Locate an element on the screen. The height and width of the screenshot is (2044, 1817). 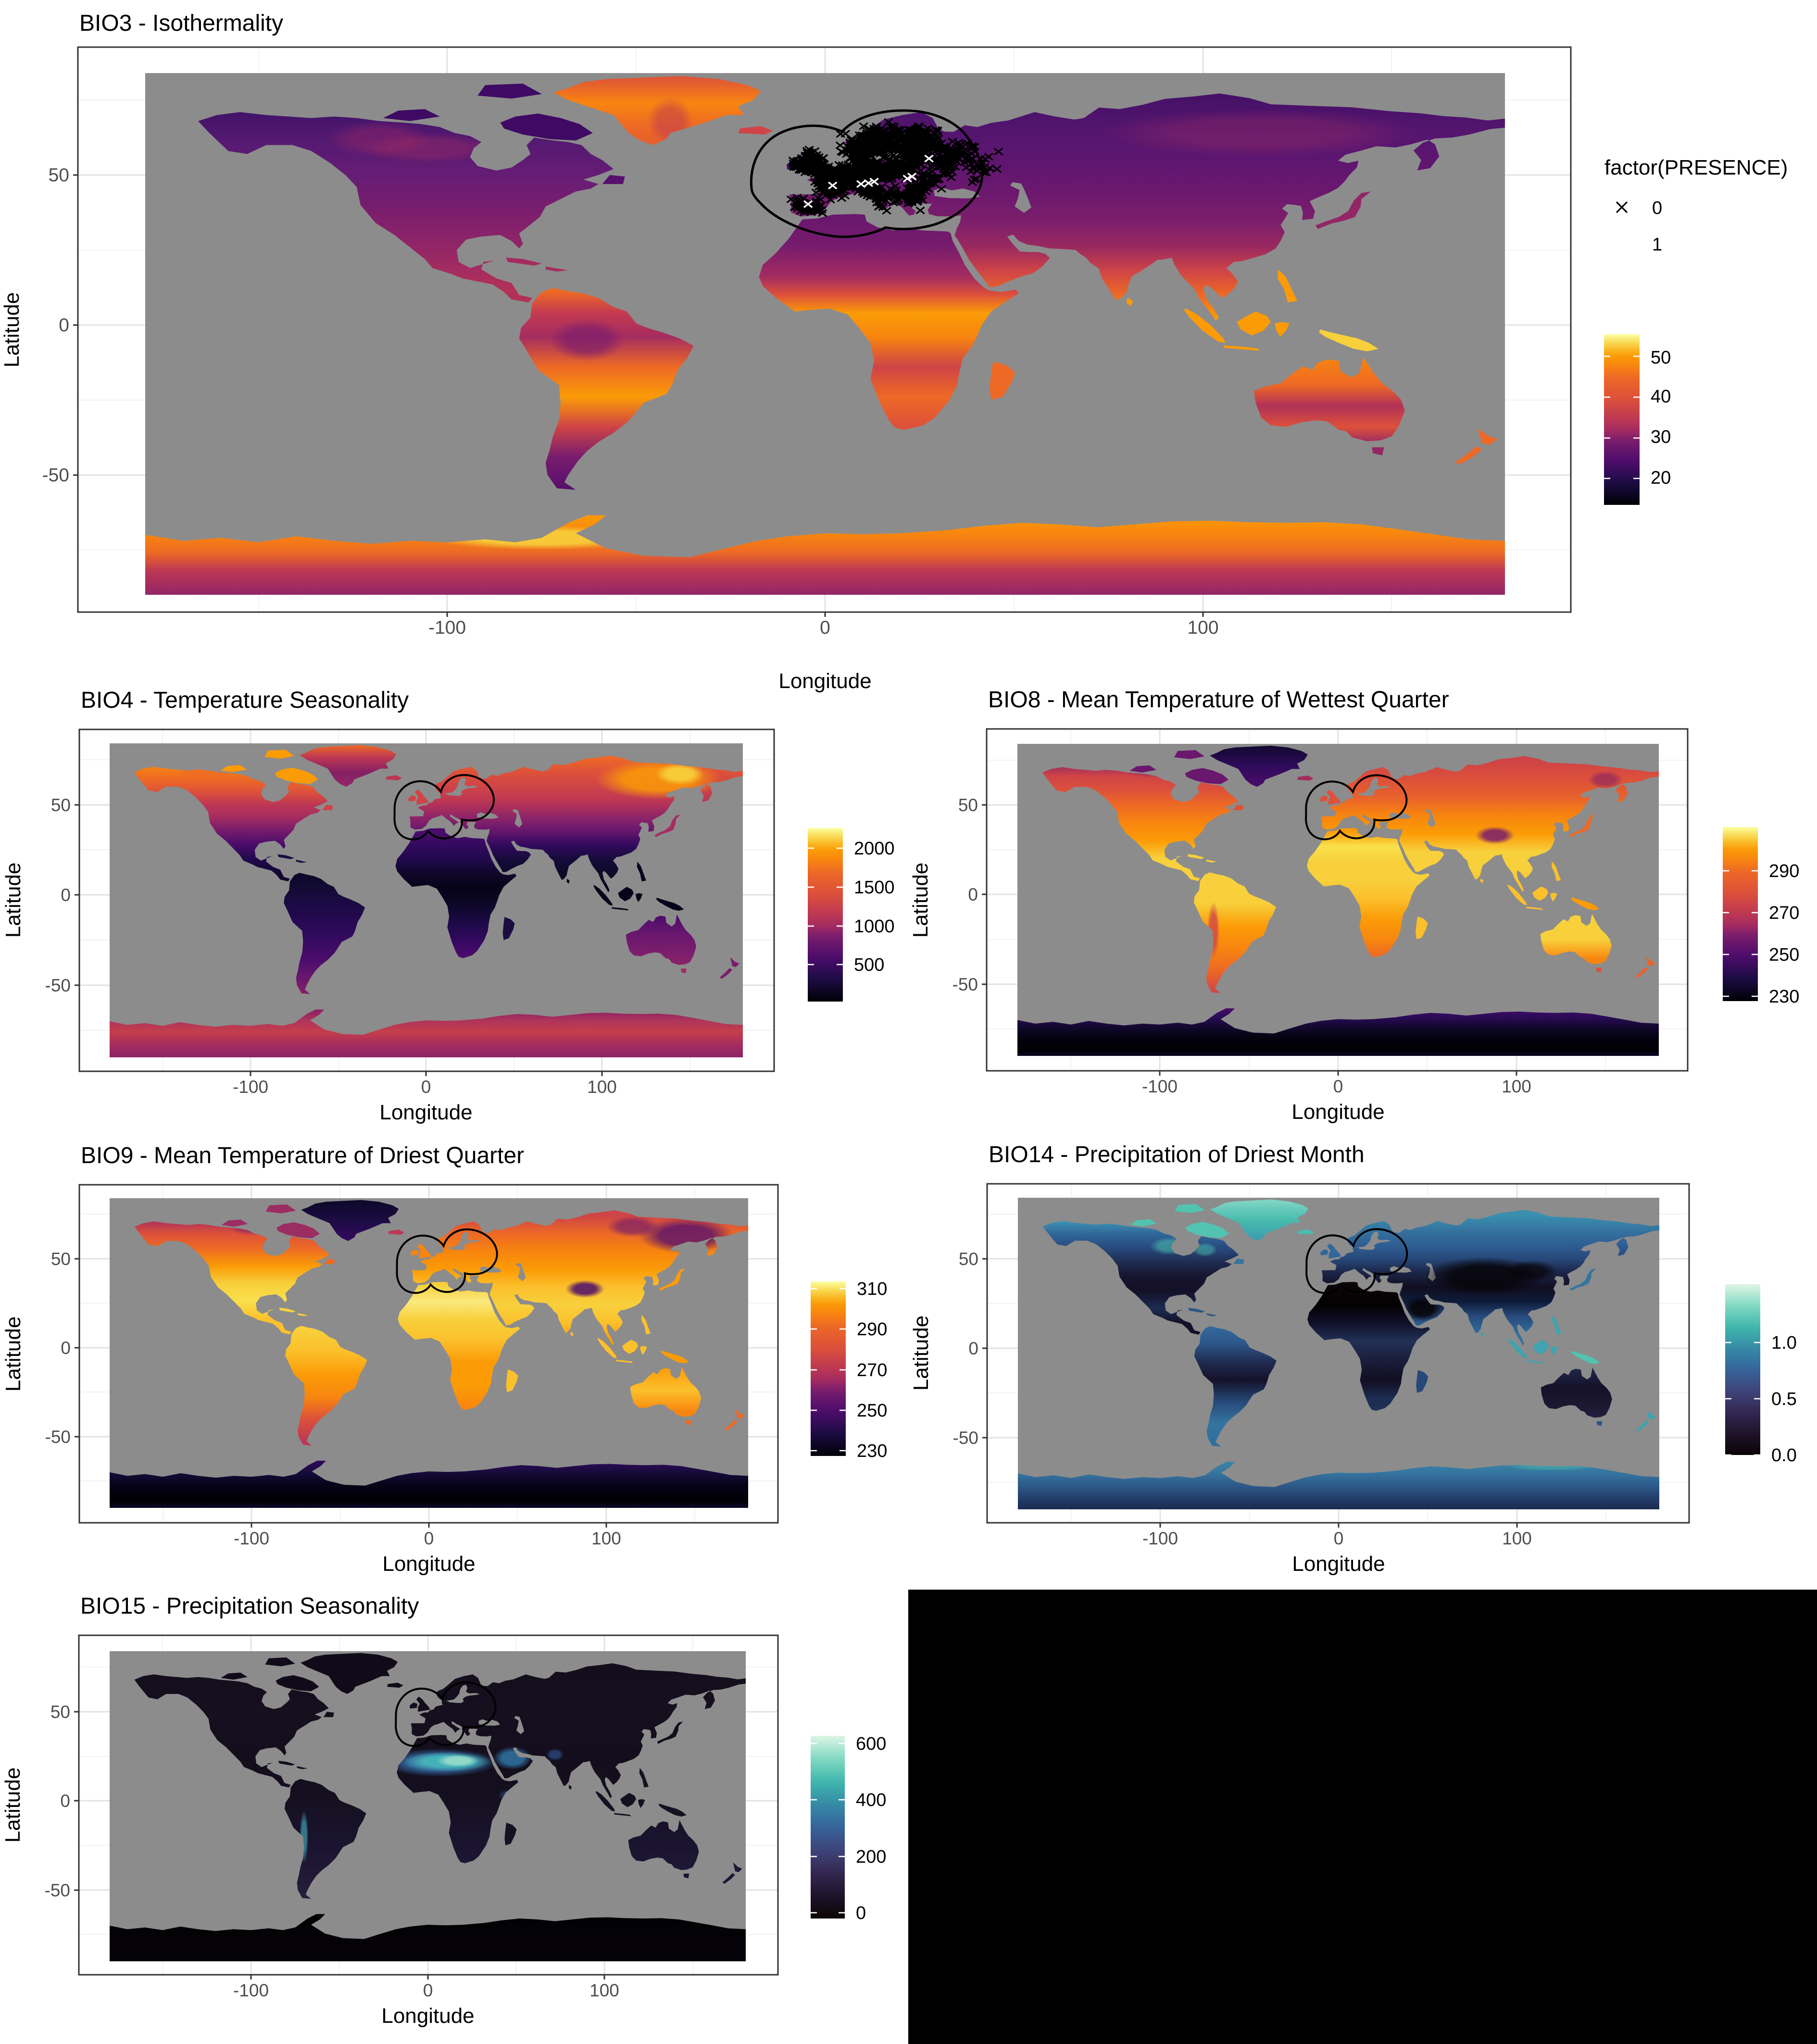
svg-text: 1.0 is located at coordinates (1784, 1343).